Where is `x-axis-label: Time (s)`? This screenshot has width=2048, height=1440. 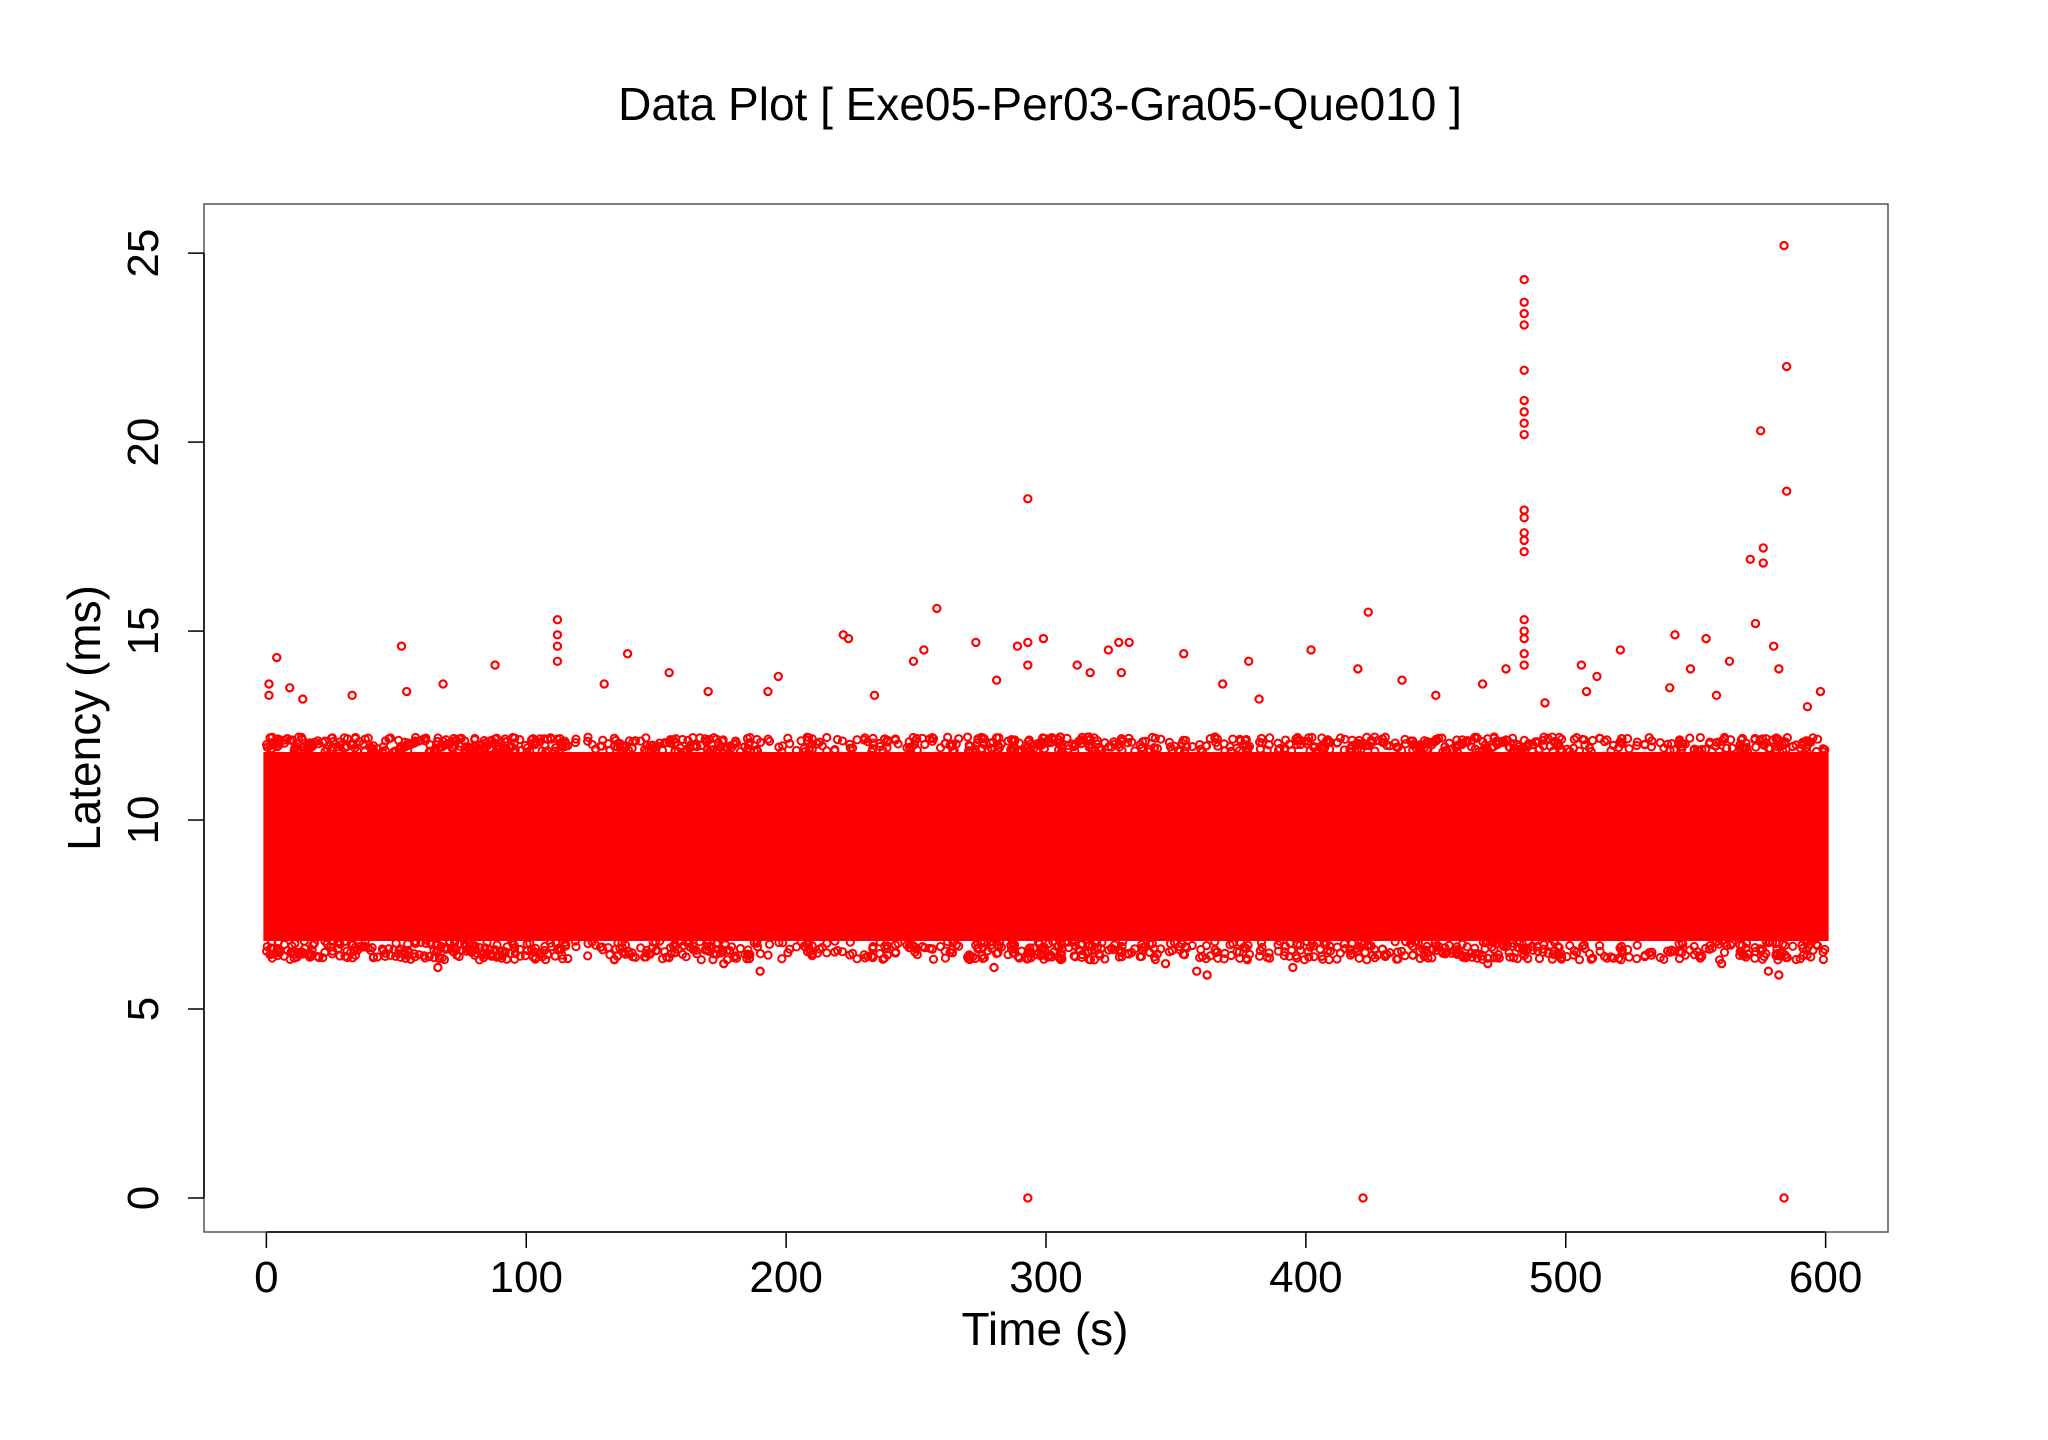
x-axis-label: Time (s) is located at coordinates (1045, 1329).